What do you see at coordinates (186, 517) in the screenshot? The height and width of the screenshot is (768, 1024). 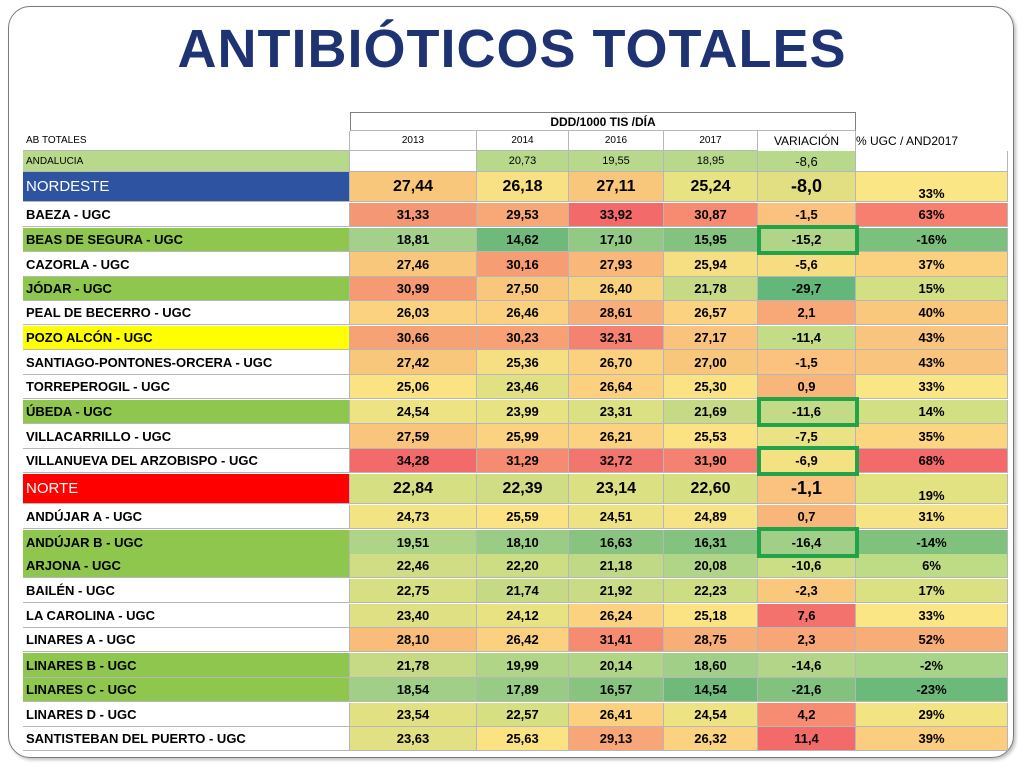 I see `row-label: ANDÚJAR A - UGC` at bounding box center [186, 517].